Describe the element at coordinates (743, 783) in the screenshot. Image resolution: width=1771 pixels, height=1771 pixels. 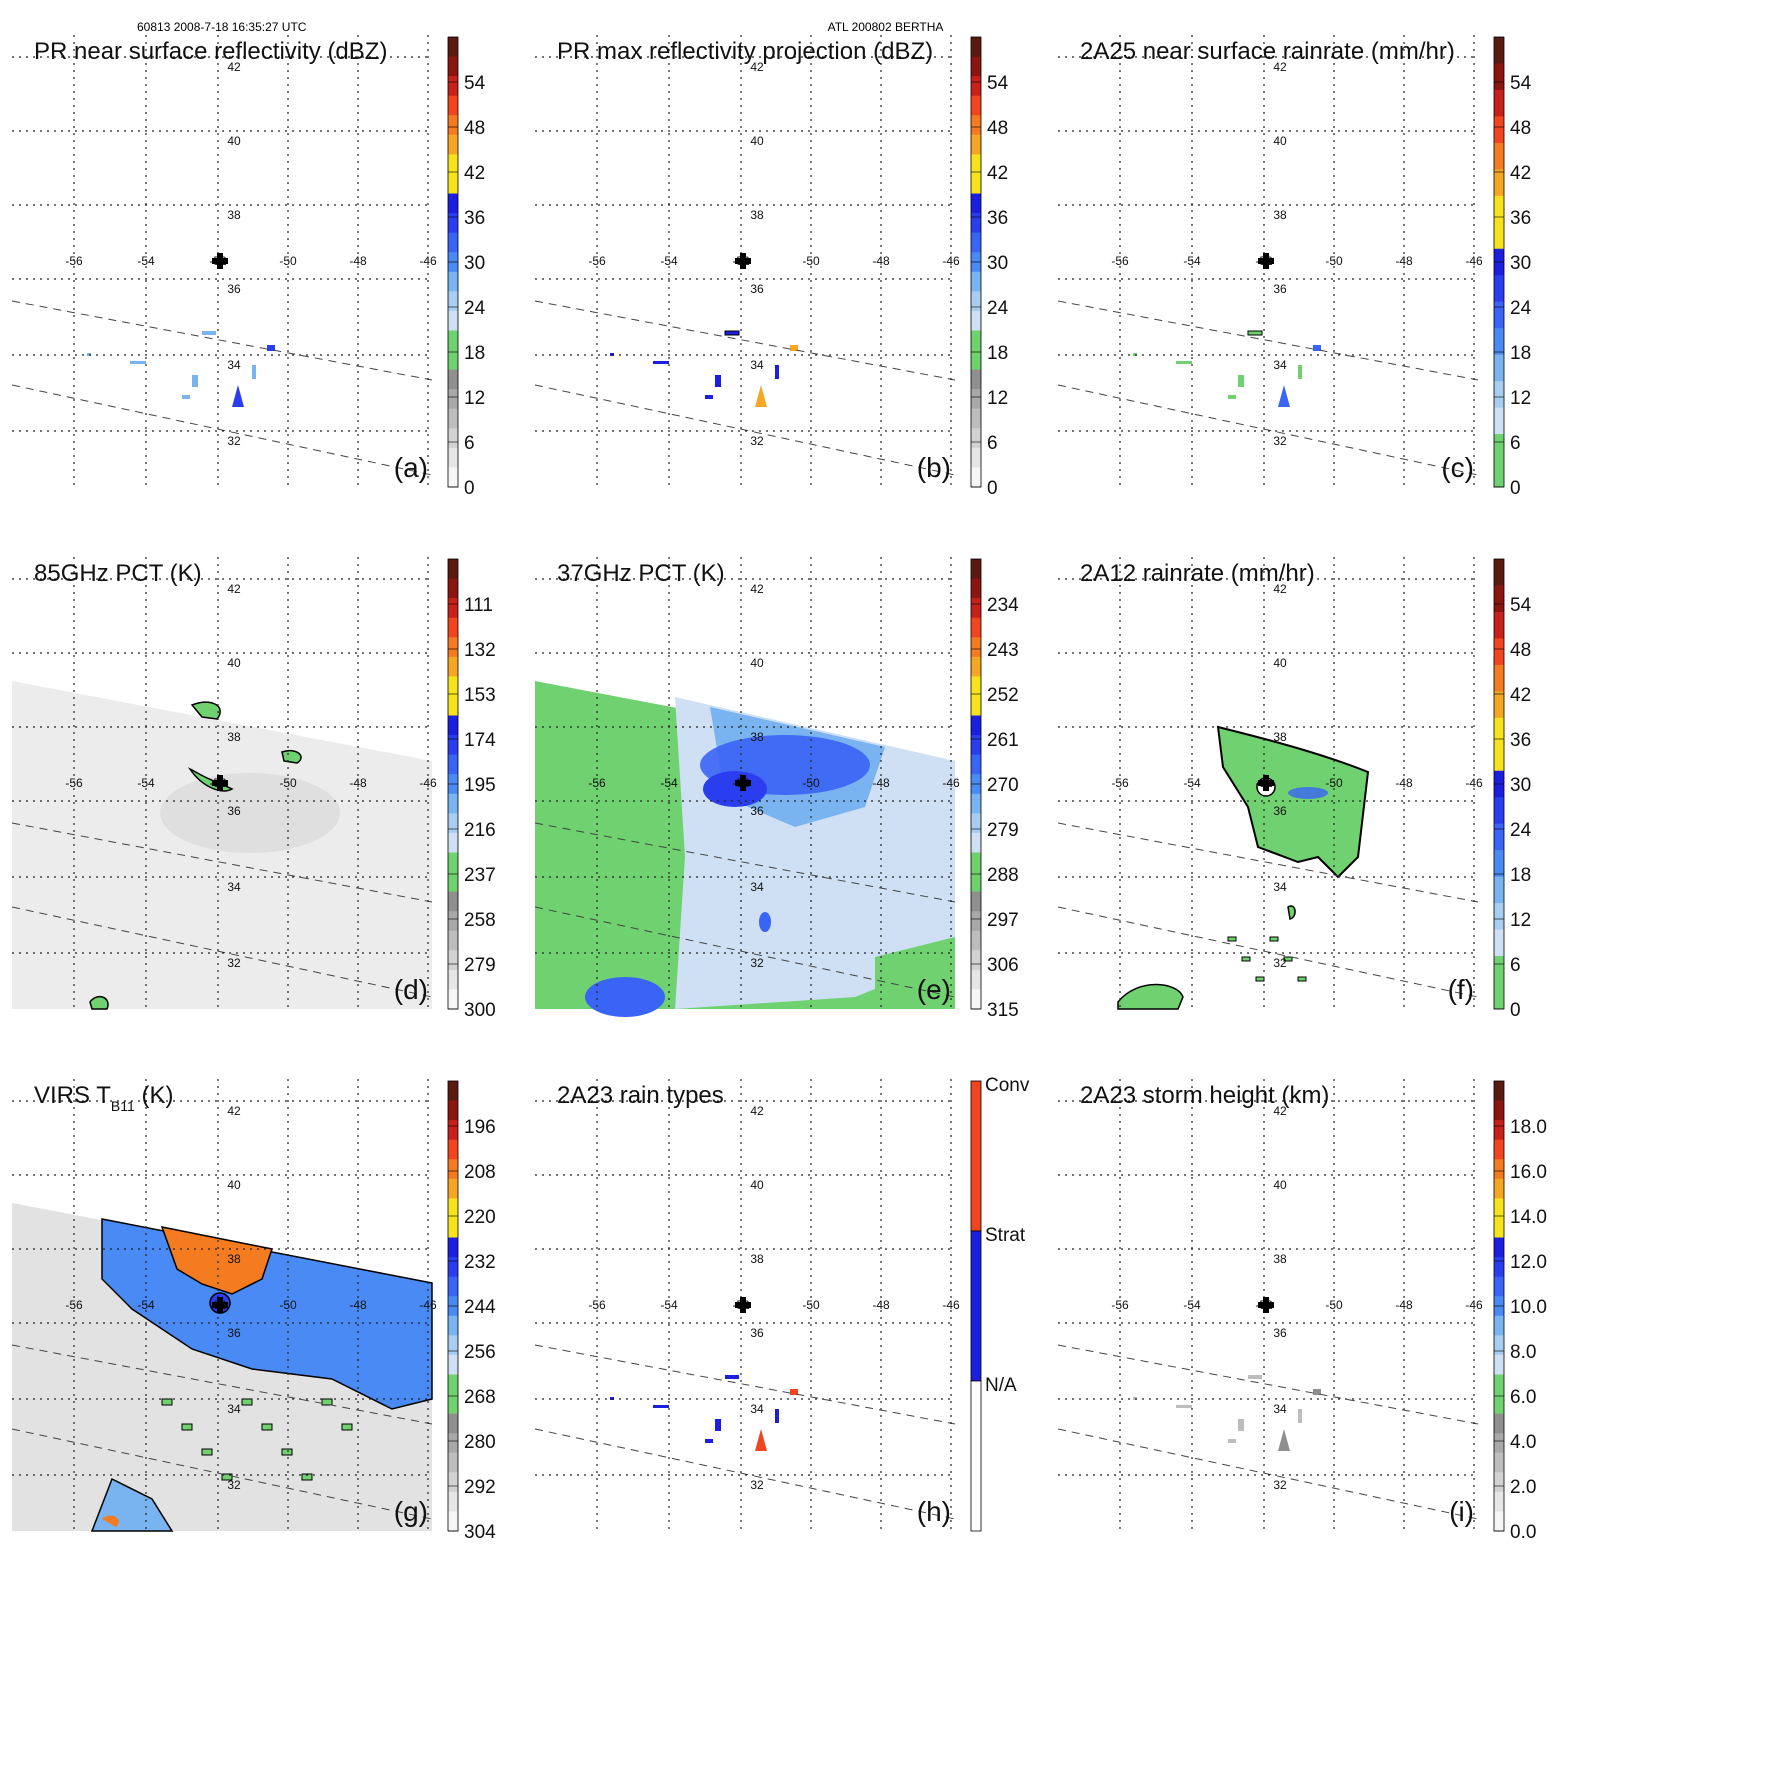
I see `storm-center-icon` at that location.